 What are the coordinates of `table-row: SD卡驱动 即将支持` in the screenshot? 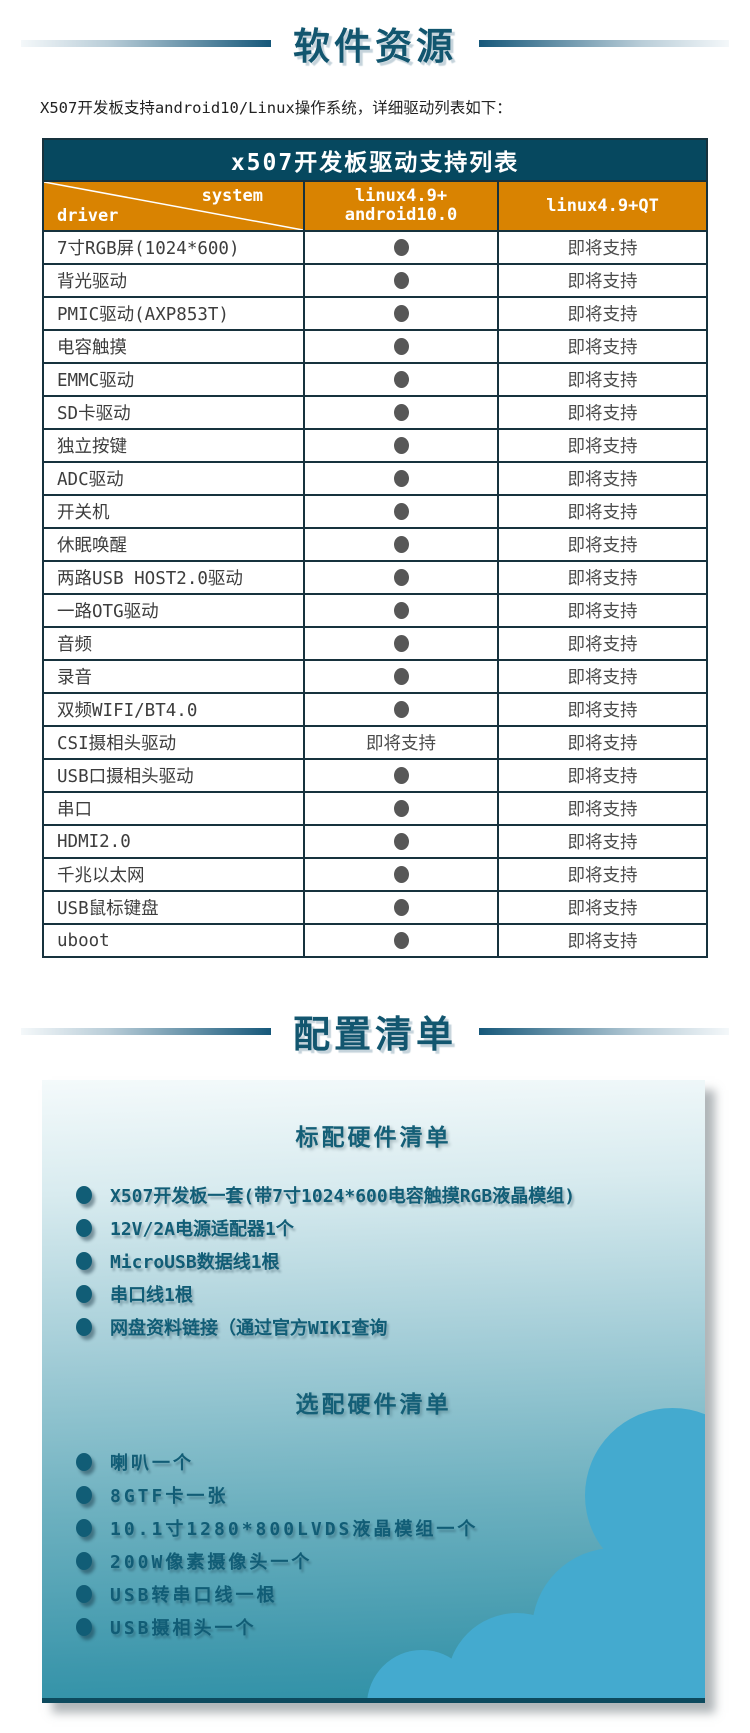 It's located at (375, 412).